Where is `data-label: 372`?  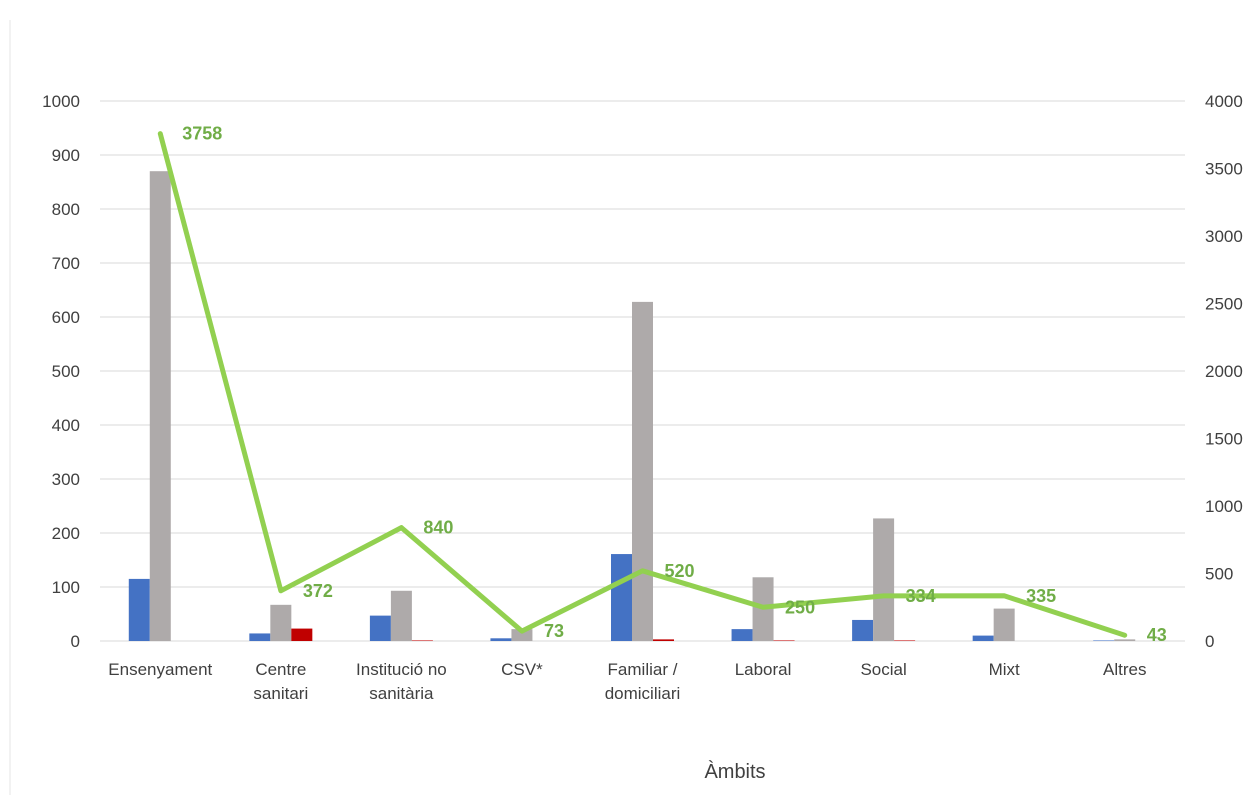 data-label: 372 is located at coordinates (318, 591).